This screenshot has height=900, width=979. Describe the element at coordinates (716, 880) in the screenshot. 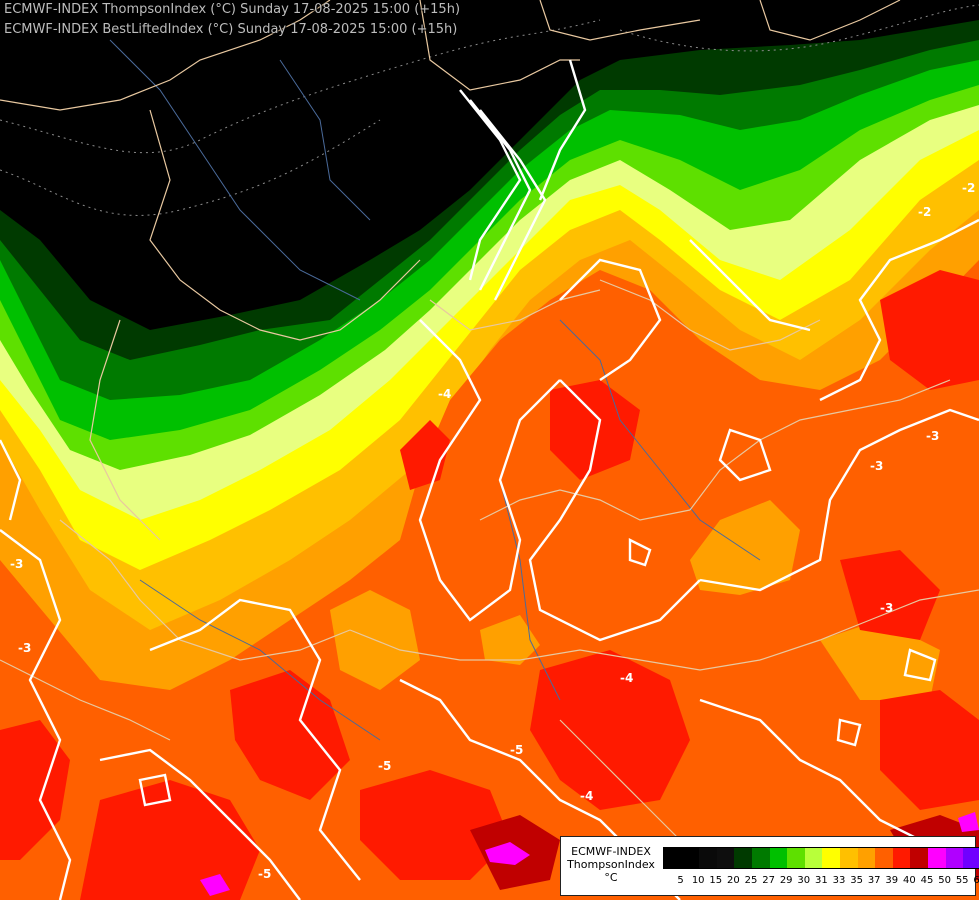

I see `legend-tick-label: 15` at that location.